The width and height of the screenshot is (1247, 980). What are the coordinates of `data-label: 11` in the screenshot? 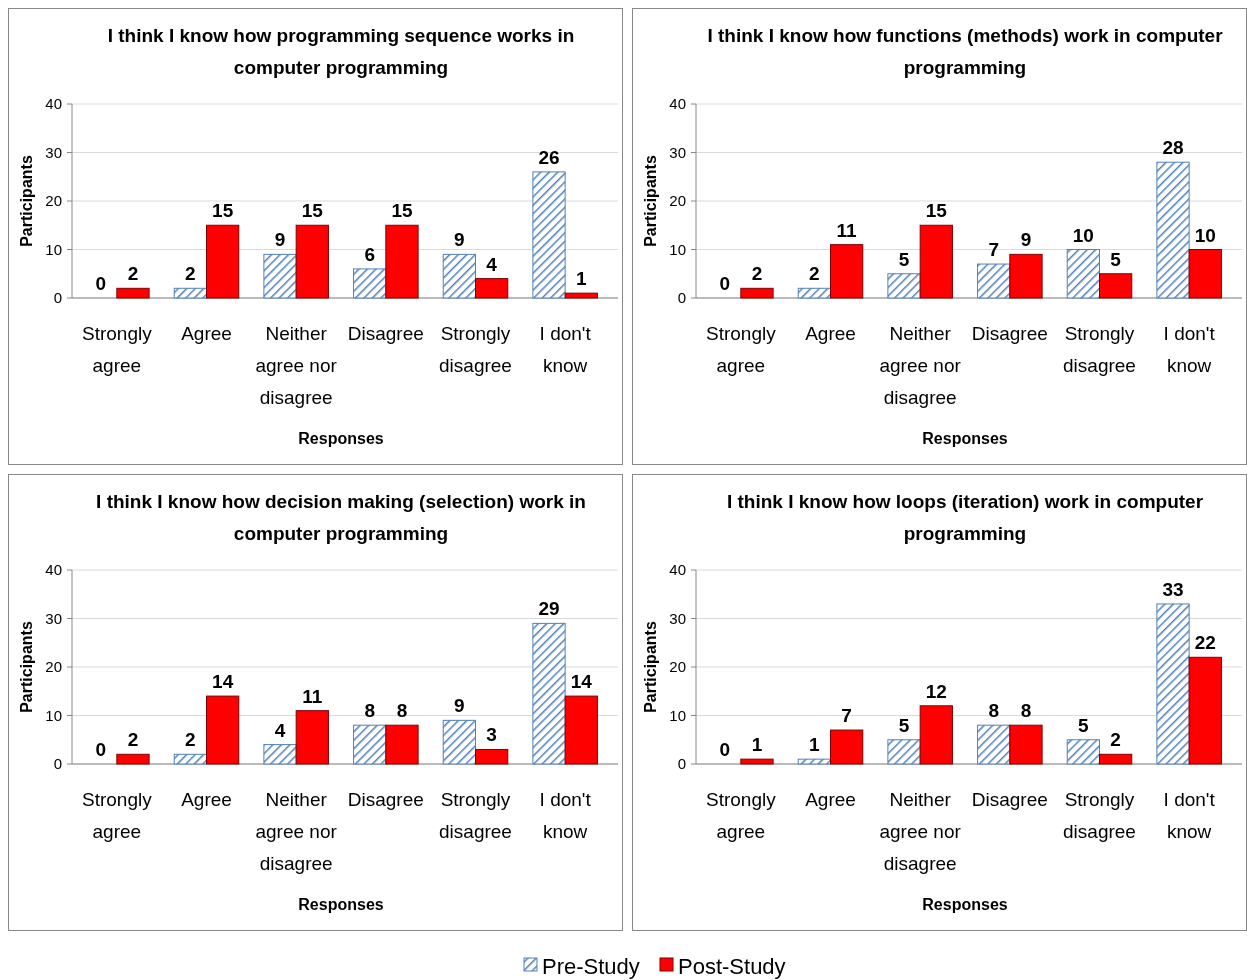 It's located at (847, 230).